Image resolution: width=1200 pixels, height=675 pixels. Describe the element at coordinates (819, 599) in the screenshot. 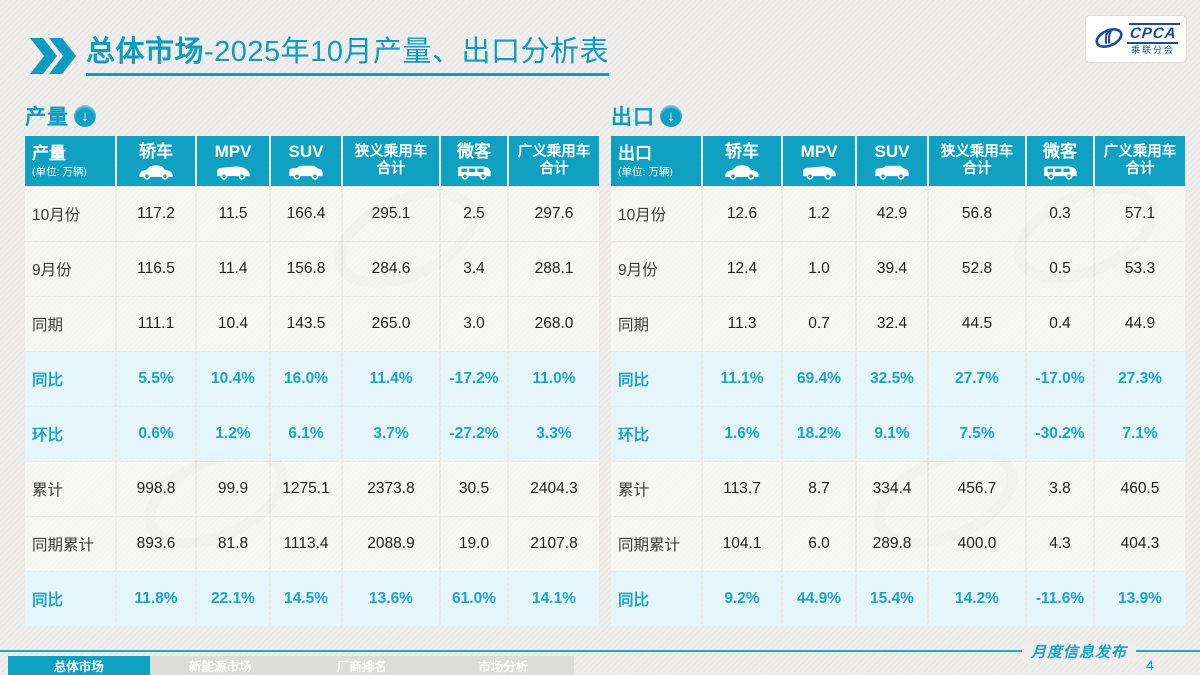

I see `table-cell: 44.9%` at that location.